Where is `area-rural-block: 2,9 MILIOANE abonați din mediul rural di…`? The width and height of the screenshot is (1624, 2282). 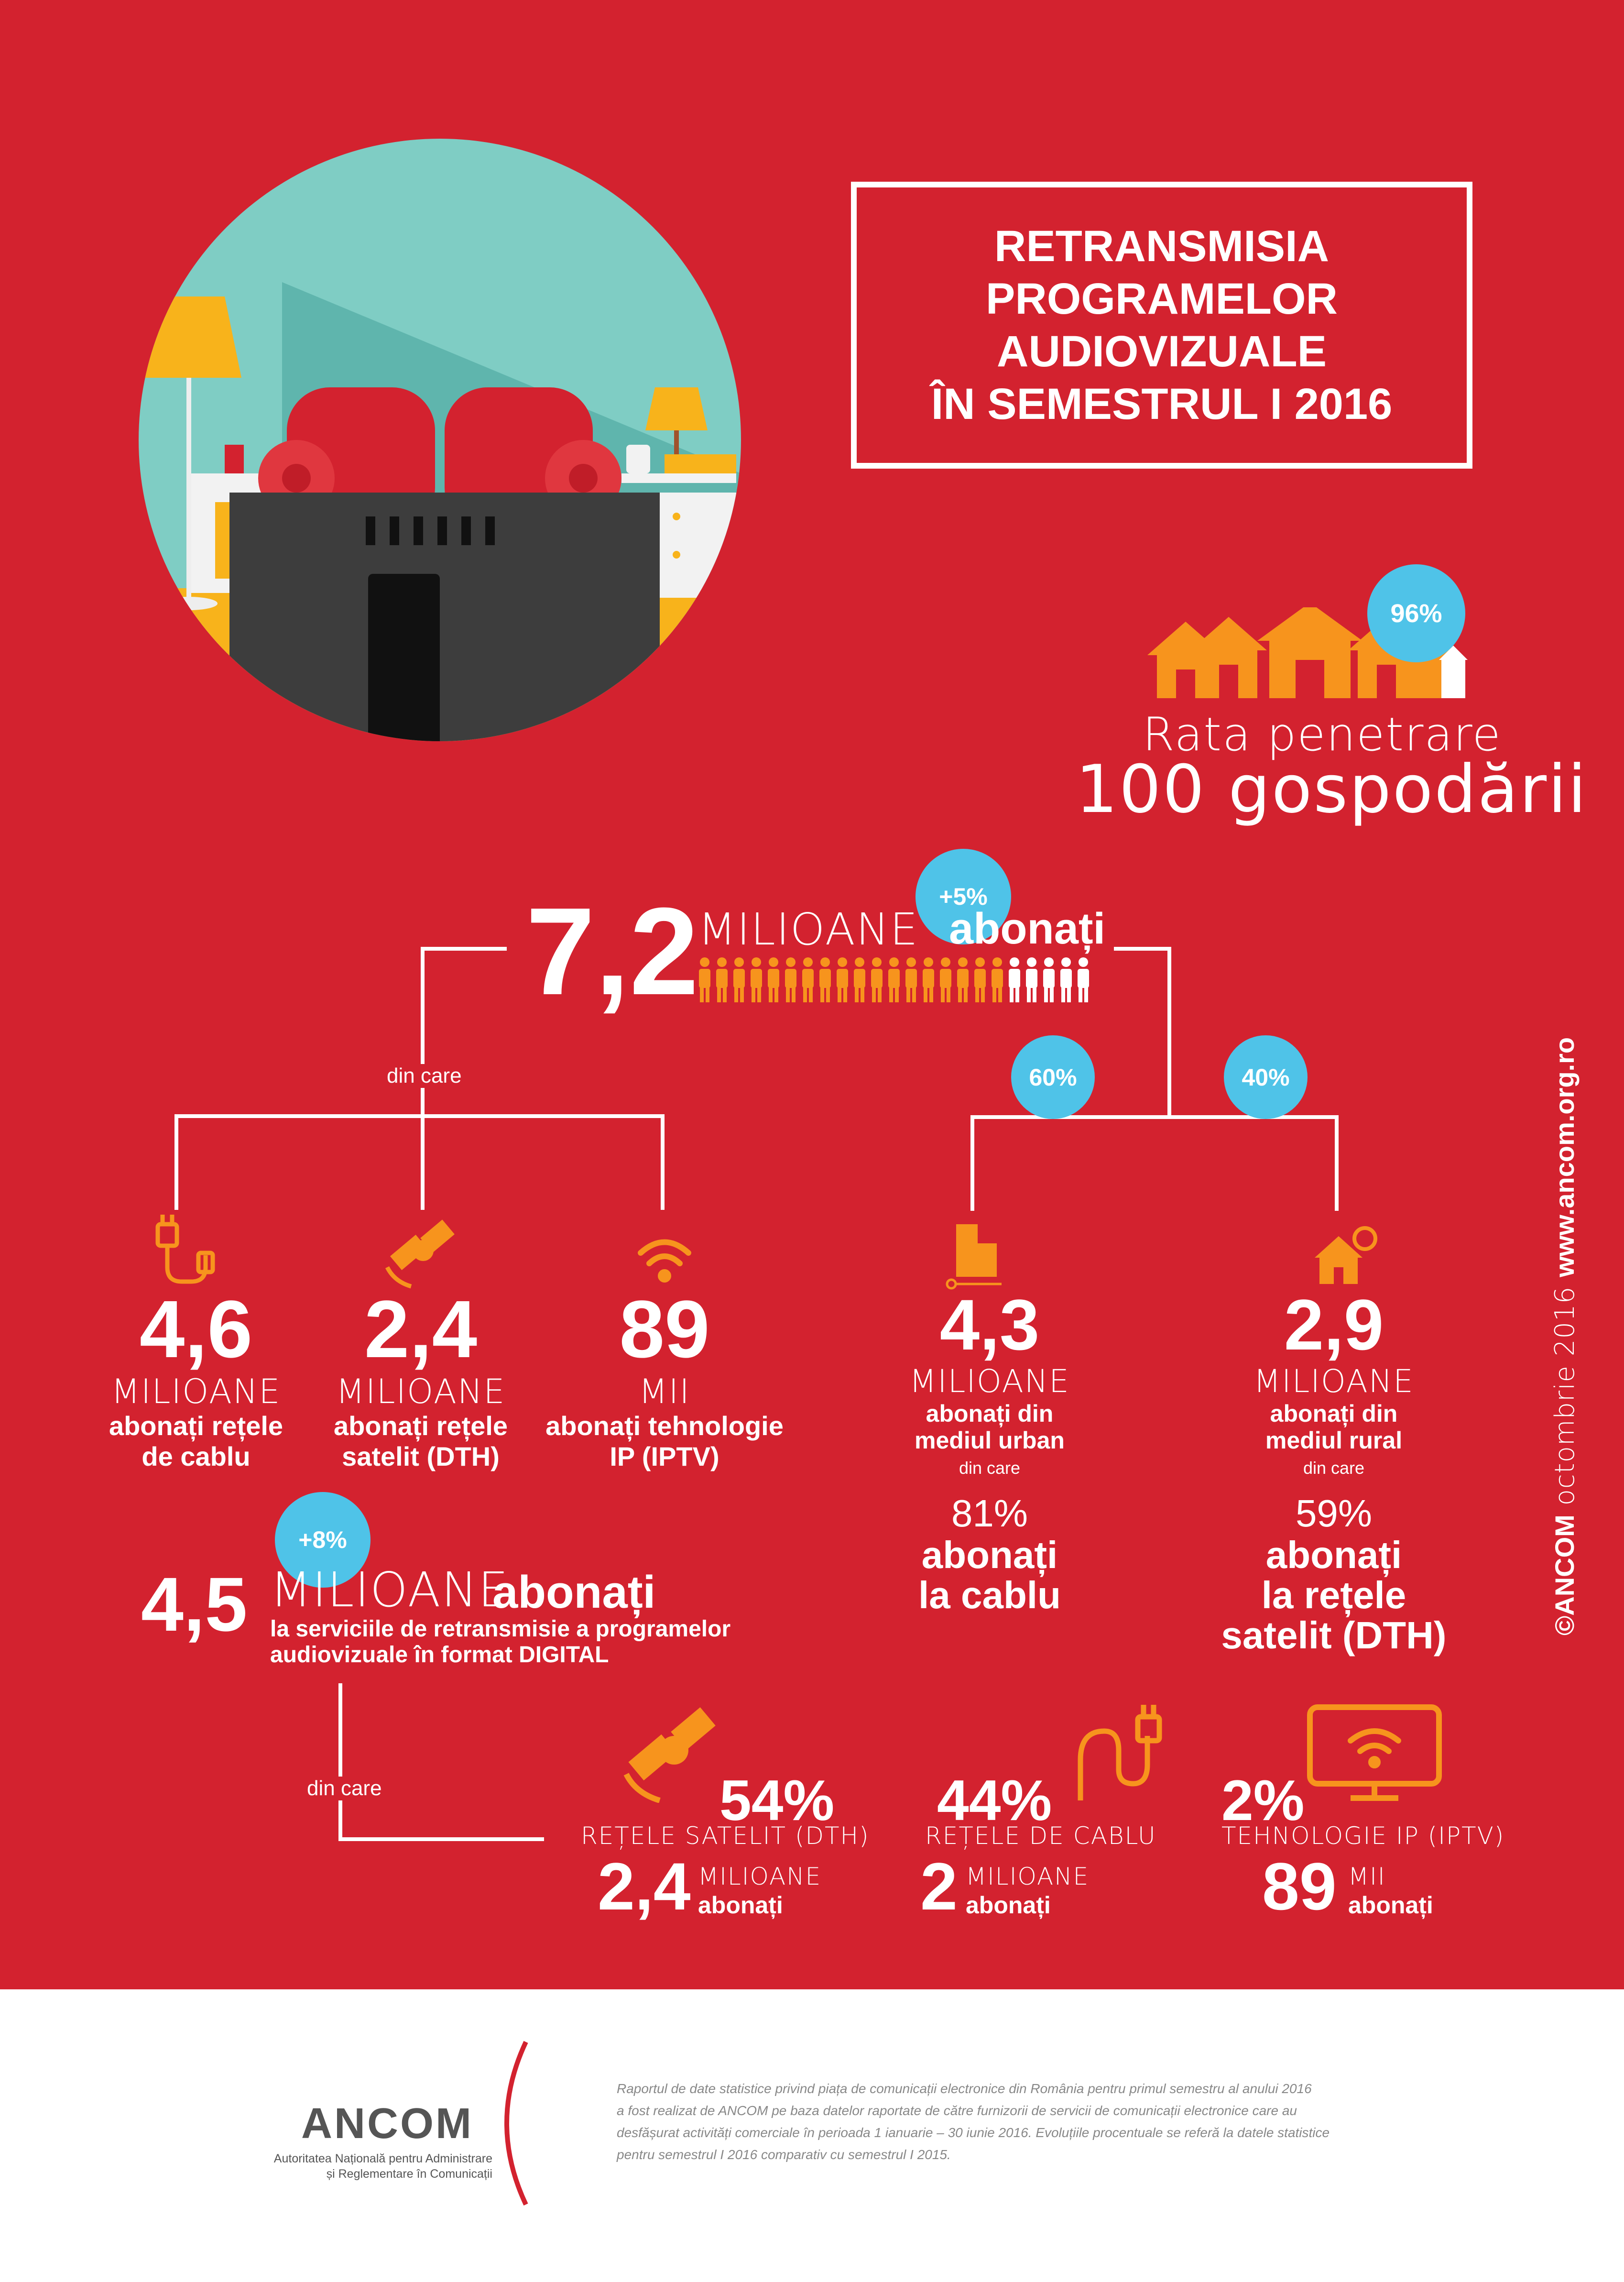
area-rural-block: 2,9 MILIOANE abonați din mediul rural di… is located at coordinates (1334, 1471).